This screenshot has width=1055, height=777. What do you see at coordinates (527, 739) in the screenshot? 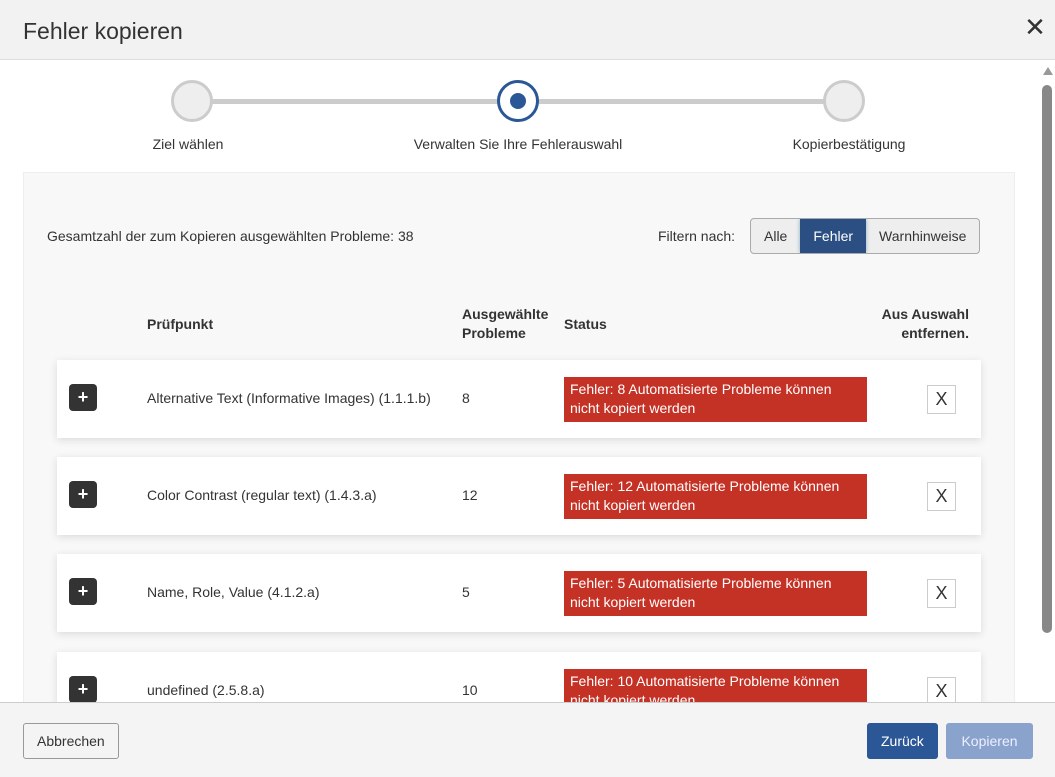
I see `dialog-footer: Abbrechen Zurück Kopieren` at bounding box center [527, 739].